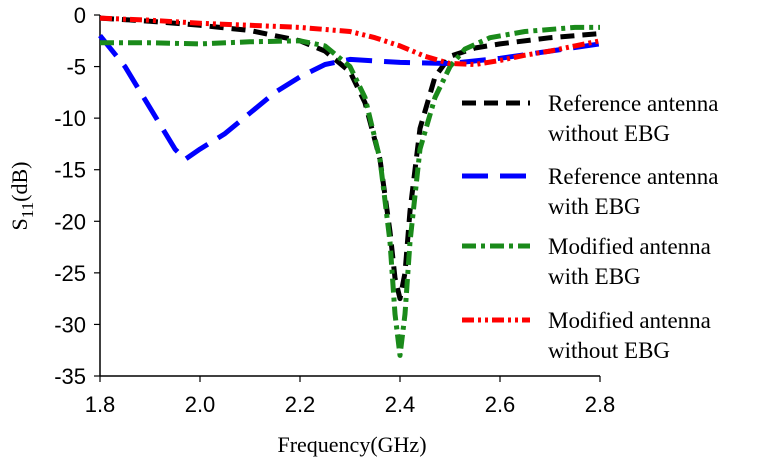 The width and height of the screenshot is (770, 461). I want to click on legend-label-3: Modified antenna, so click(629, 246).